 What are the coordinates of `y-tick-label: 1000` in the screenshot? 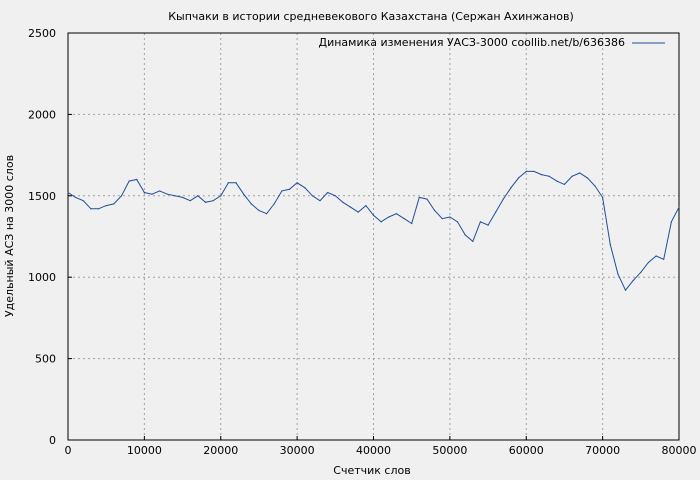 It's located at (42, 277).